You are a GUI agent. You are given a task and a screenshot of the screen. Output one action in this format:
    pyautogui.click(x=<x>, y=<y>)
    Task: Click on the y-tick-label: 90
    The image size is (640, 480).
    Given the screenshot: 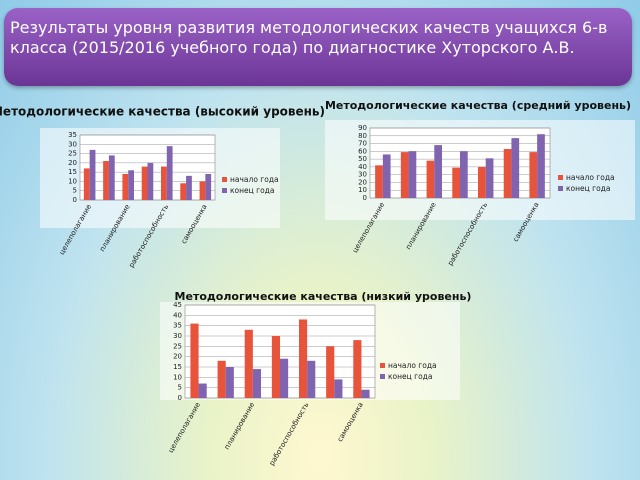 What is the action you would take?
    pyautogui.click(x=362, y=128)
    